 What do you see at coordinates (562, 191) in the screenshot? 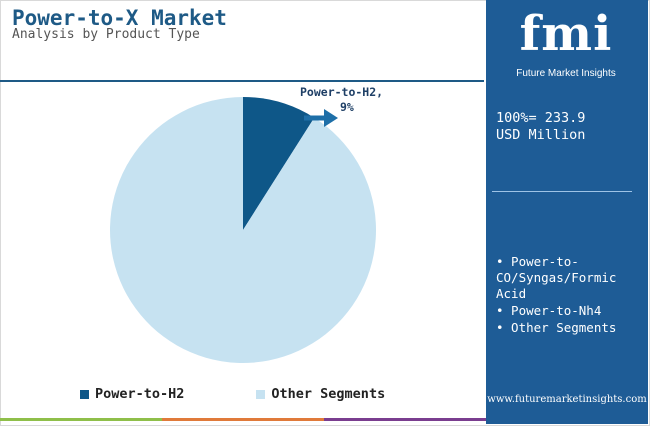
I see `sidebar-divider` at bounding box center [562, 191].